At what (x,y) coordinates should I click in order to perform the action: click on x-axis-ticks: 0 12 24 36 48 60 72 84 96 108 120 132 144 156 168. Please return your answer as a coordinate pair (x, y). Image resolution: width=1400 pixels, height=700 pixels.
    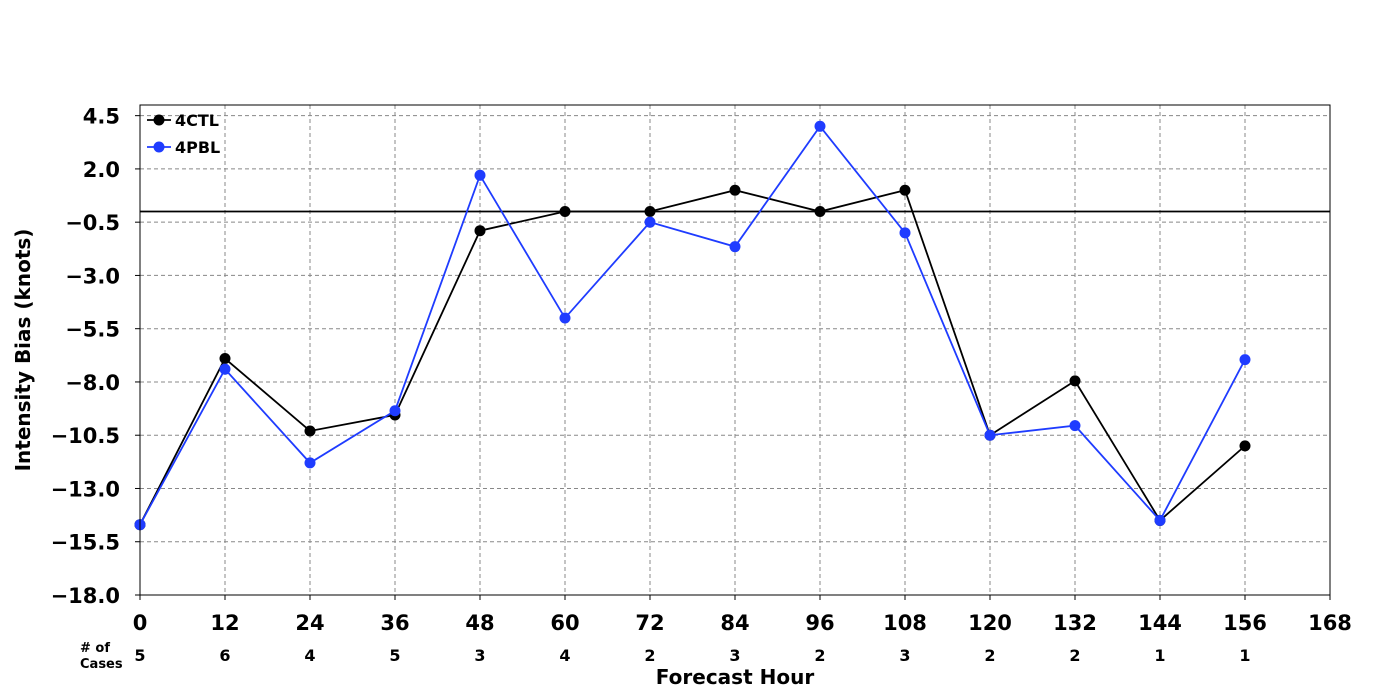
    Looking at the image, I should click on (742, 615).